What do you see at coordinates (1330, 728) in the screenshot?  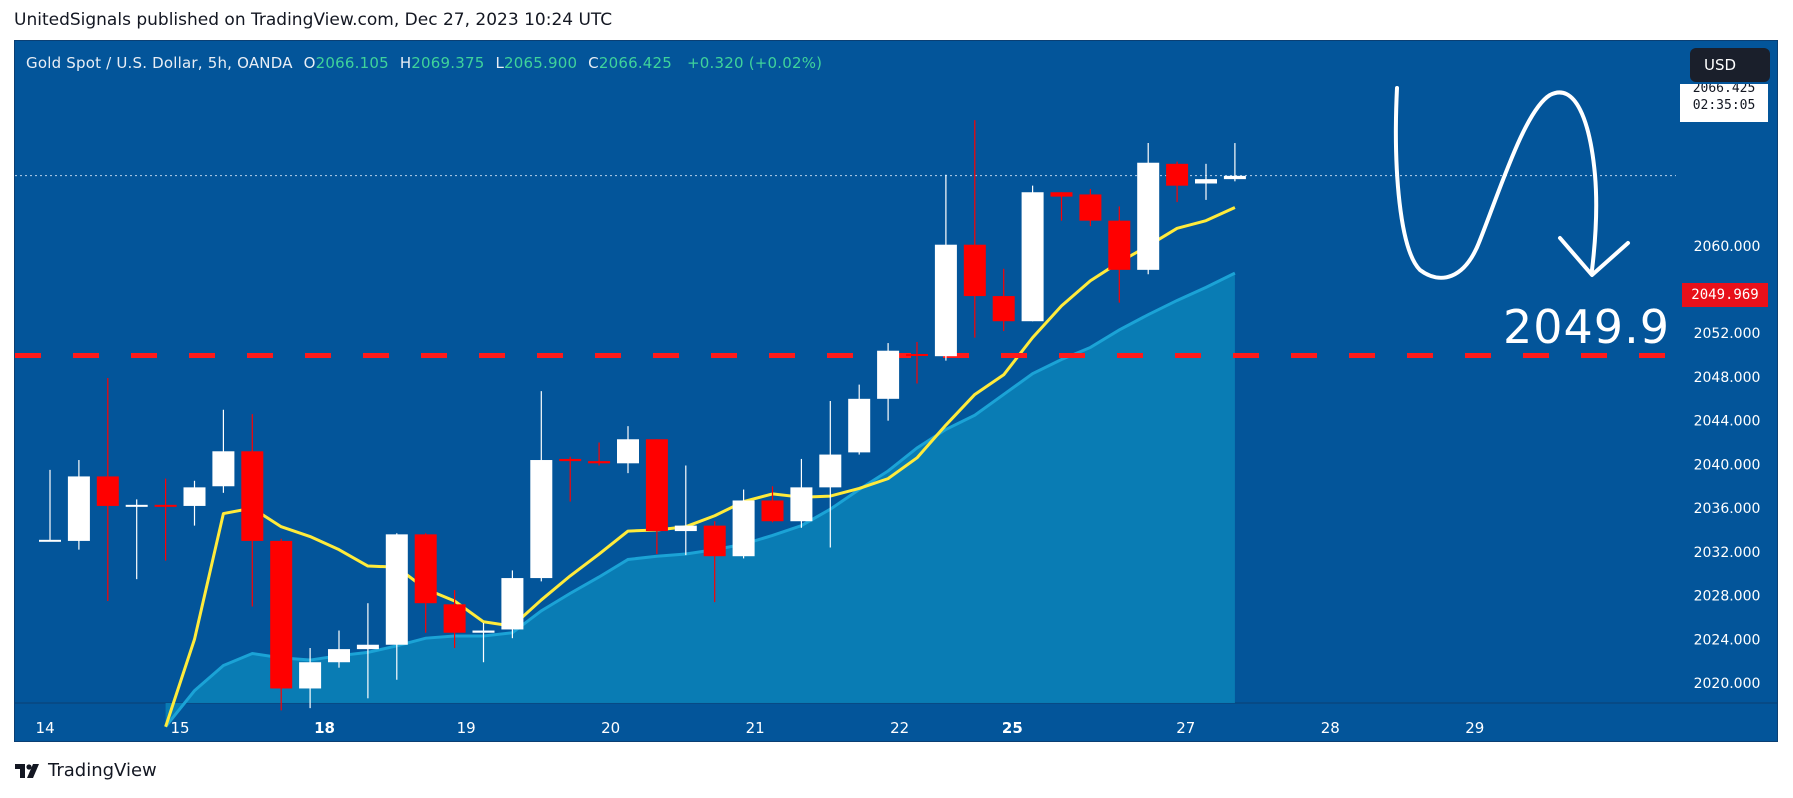 I see `x-tick-label: 28` at bounding box center [1330, 728].